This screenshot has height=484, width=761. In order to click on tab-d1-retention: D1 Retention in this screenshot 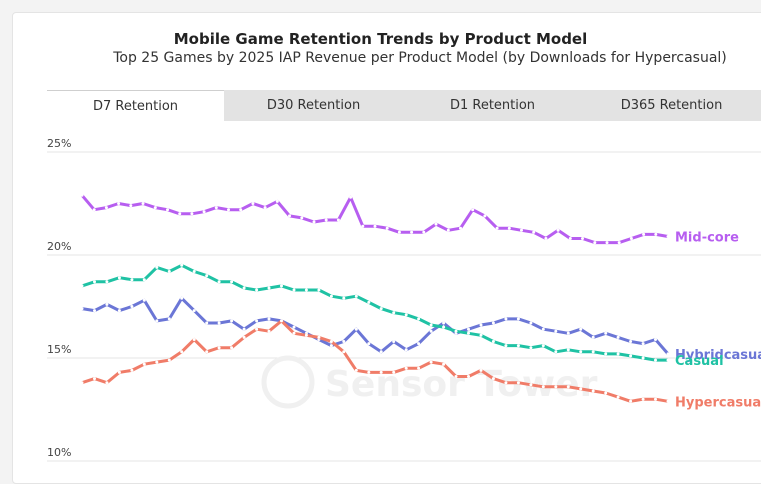, I will do `click(492, 105)`.